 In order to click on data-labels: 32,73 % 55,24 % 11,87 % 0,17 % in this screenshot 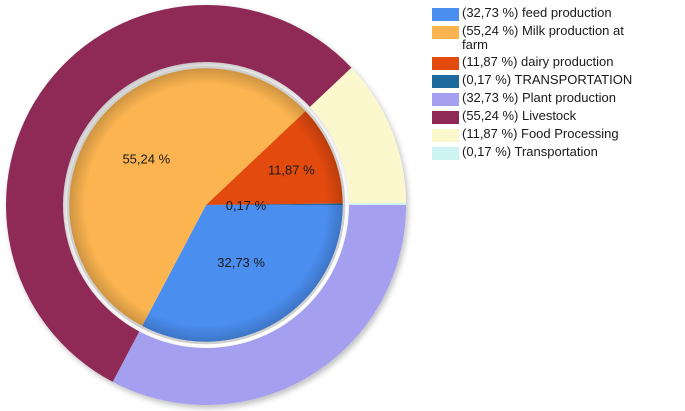, I will do `click(218, 211)`.